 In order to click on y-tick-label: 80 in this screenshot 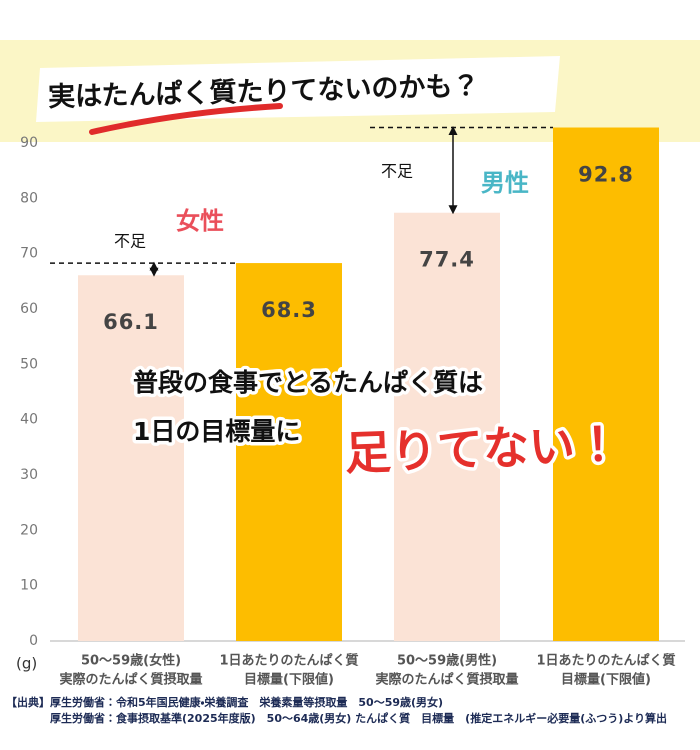, I will do `click(29, 198)`.